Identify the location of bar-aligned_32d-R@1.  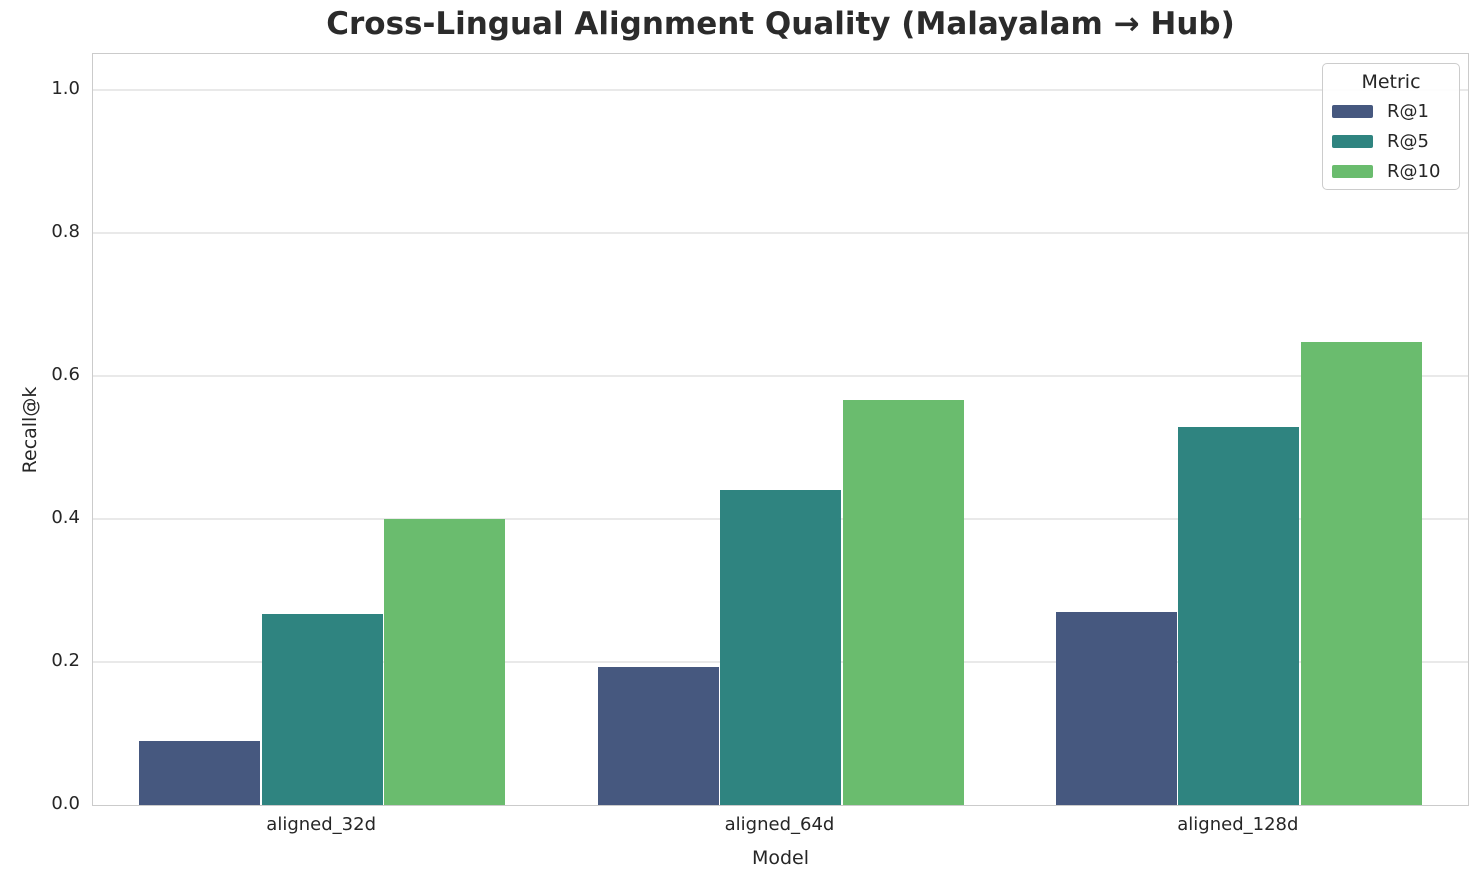
(200, 772).